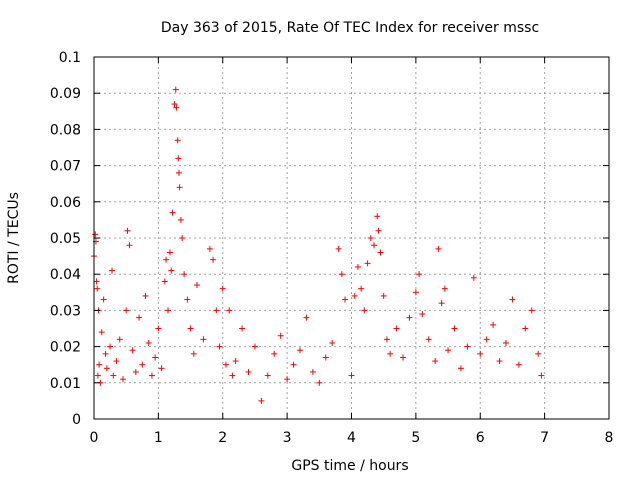 This screenshot has height=480, width=640. I want to click on y-tick-label: 0, so click(76, 420).